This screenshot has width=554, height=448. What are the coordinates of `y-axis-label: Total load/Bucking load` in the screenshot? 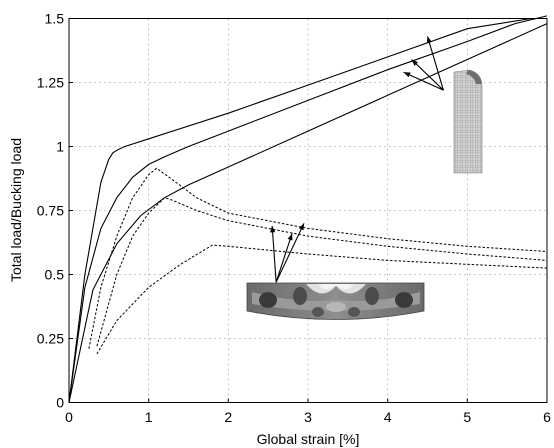 It's located at (16, 210).